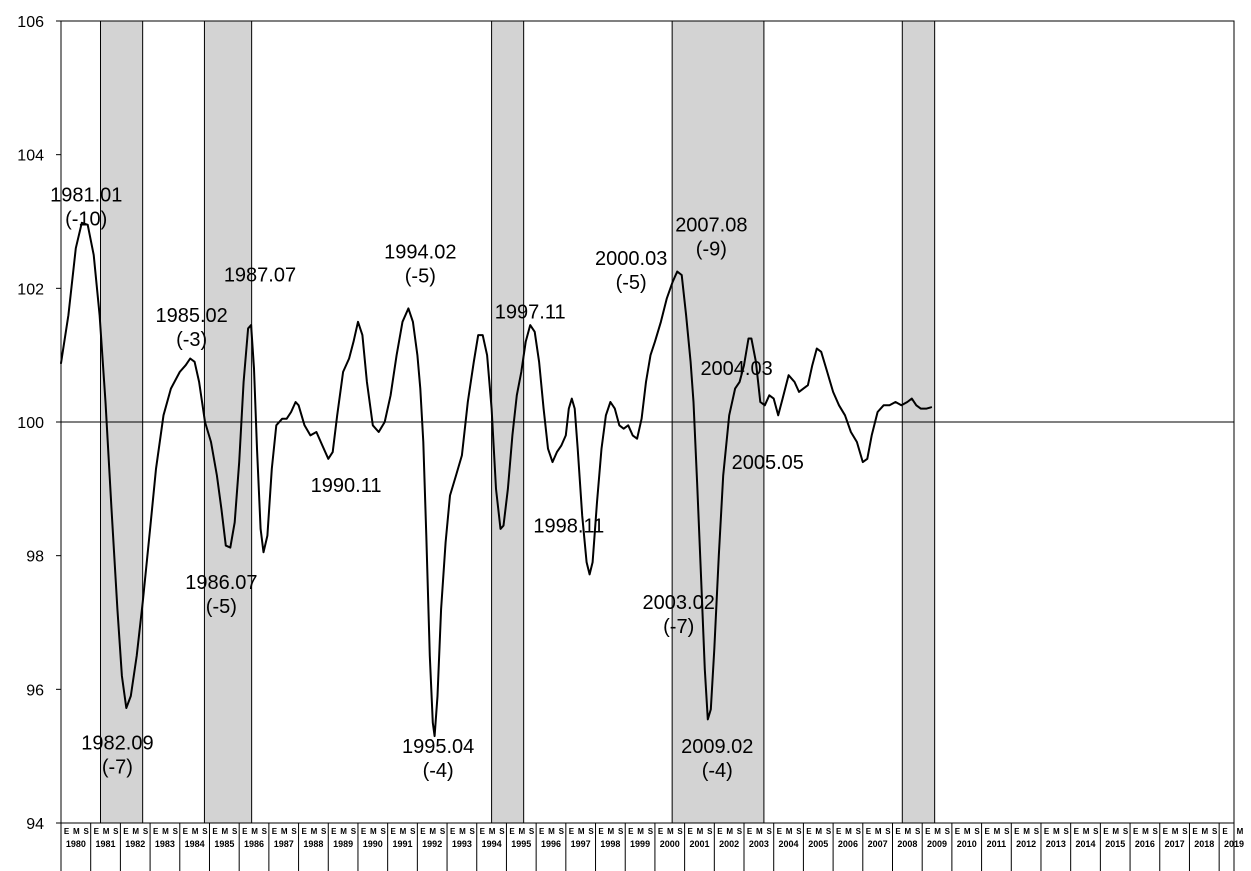 The width and height of the screenshot is (1251, 871). I want to click on data-label: 1997.11, so click(530, 312).